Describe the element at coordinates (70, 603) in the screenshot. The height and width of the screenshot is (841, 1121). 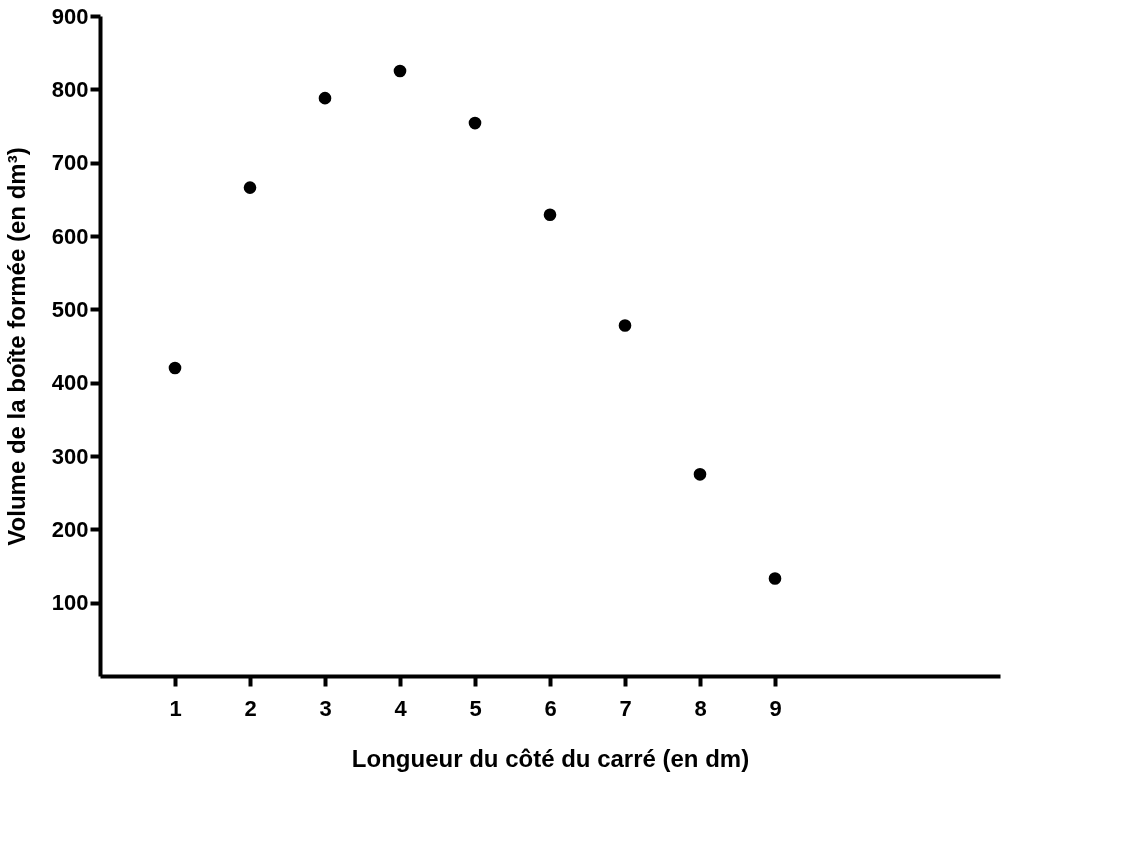
I see `y-tick-label: 100` at that location.